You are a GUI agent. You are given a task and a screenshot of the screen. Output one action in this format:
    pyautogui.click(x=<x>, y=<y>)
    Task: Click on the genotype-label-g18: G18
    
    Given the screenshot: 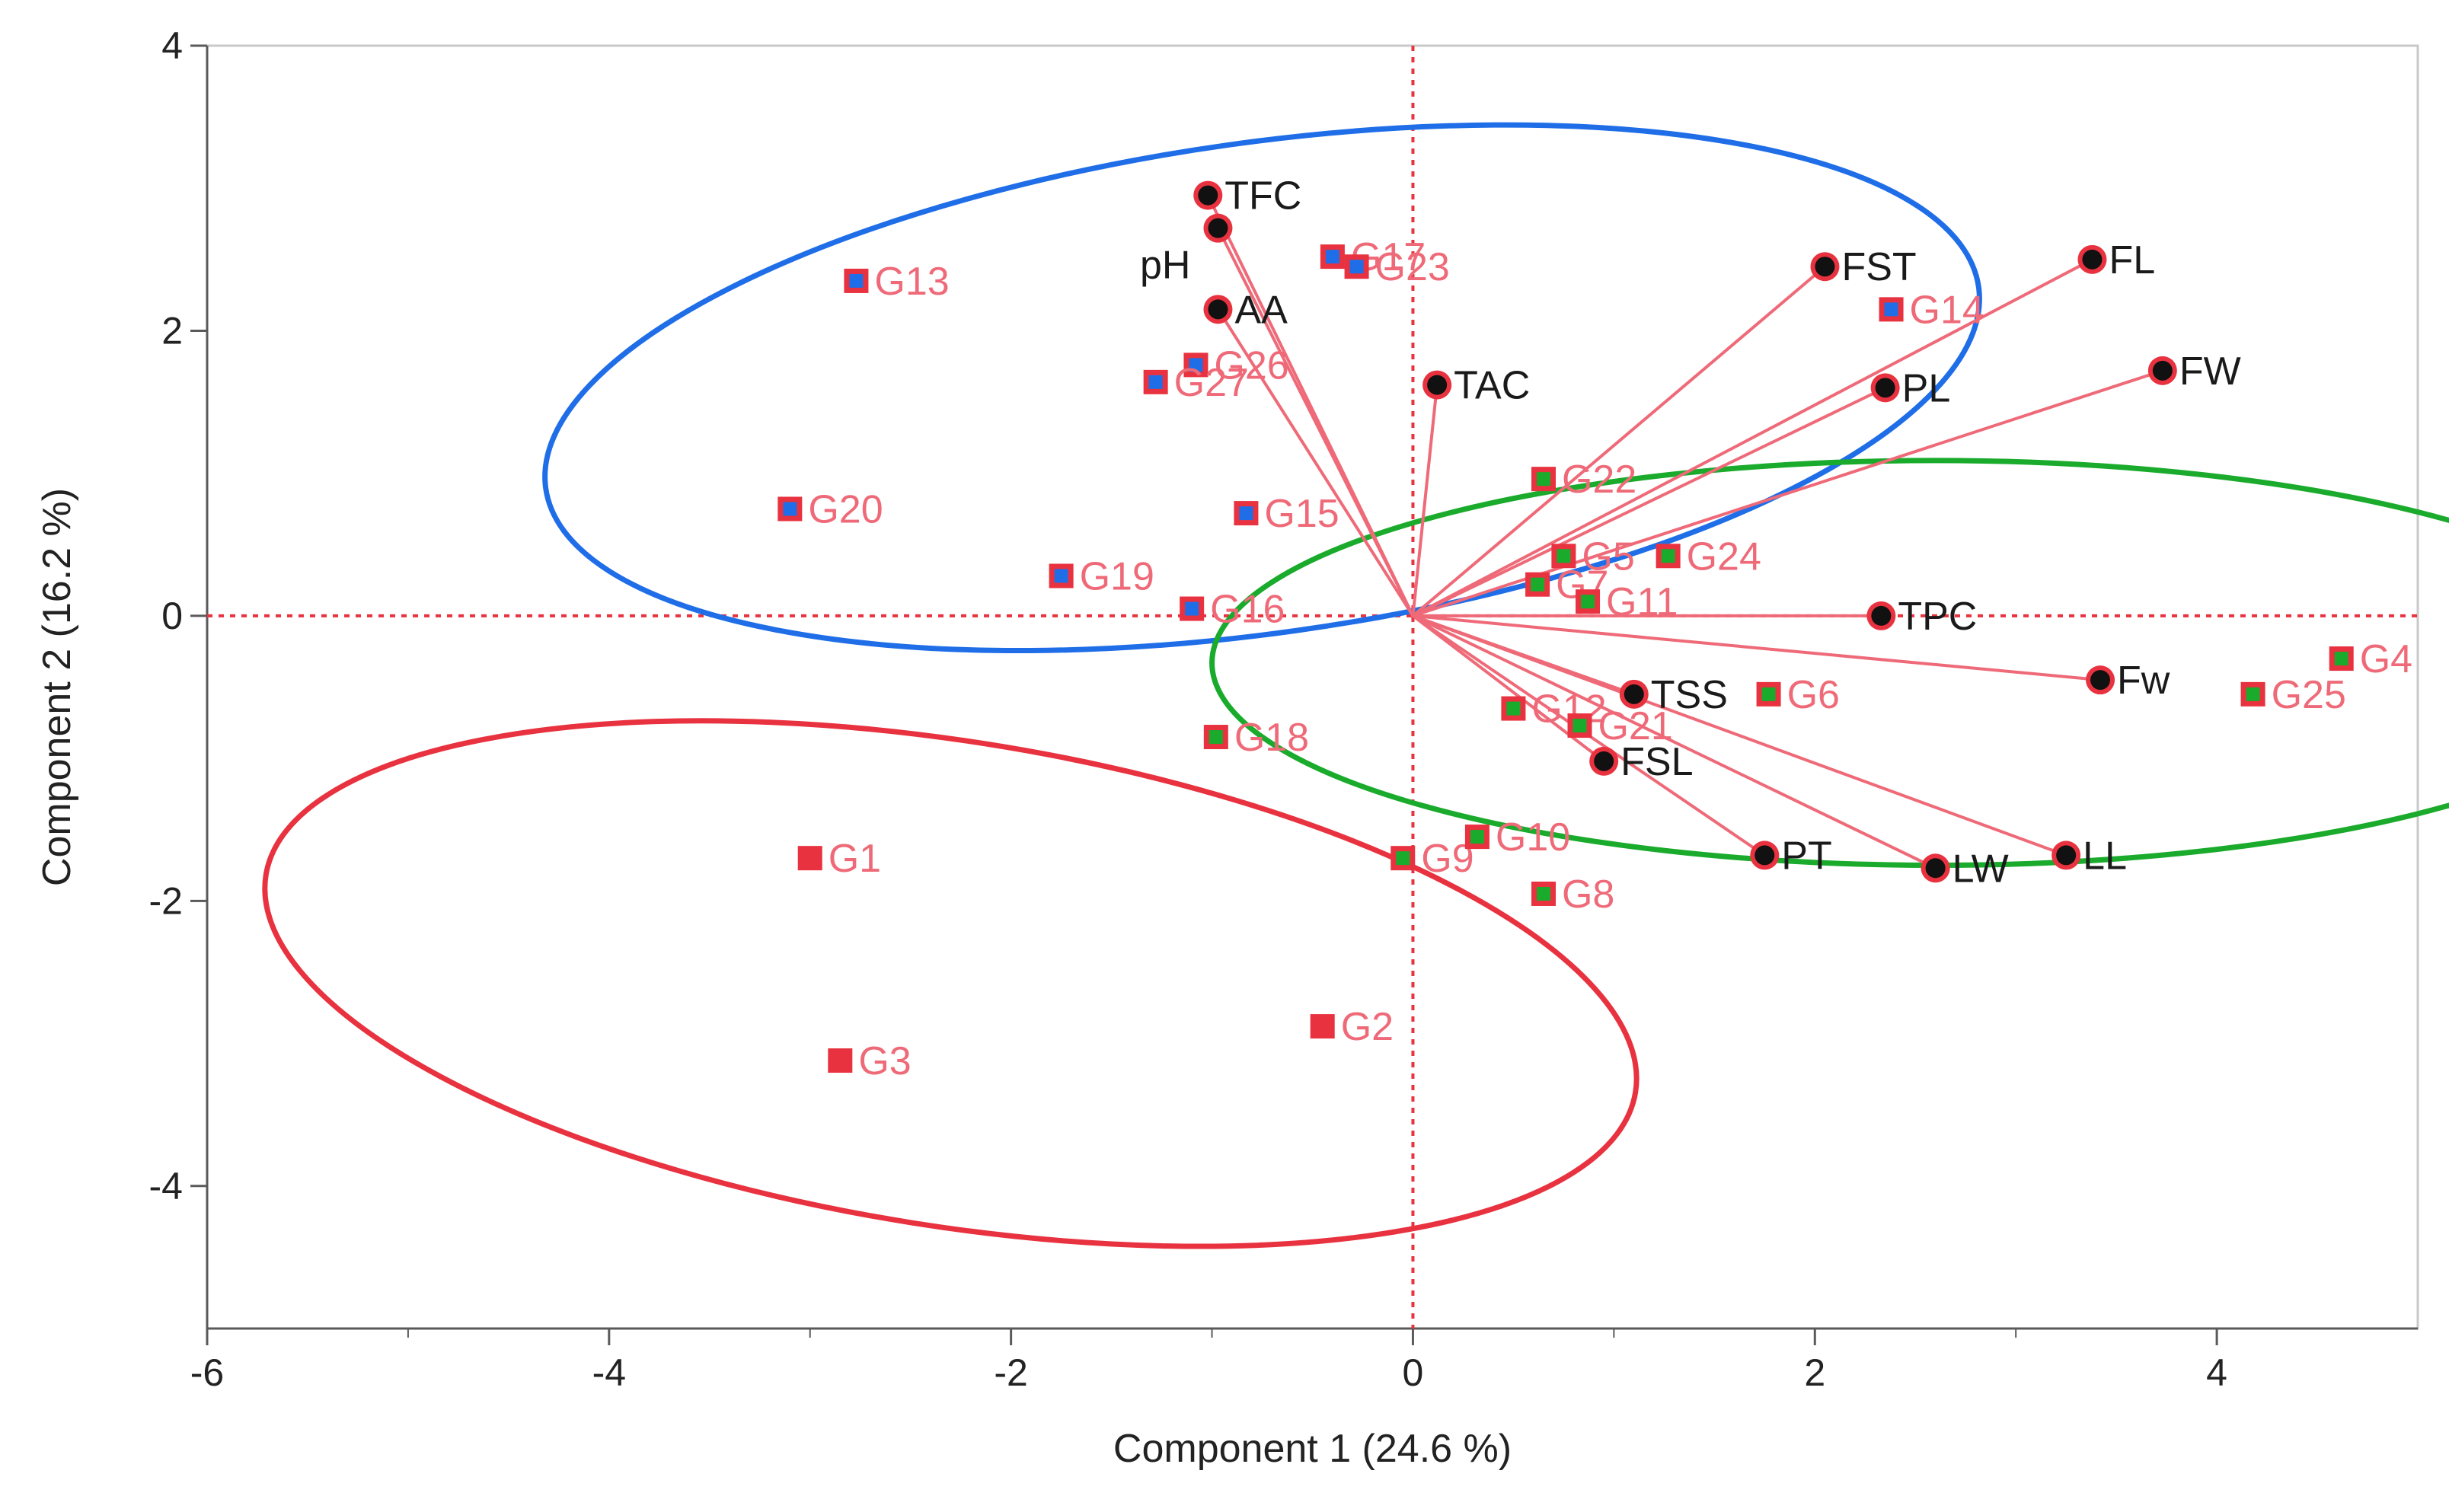 What is the action you would take?
    pyautogui.click(x=1271, y=738)
    